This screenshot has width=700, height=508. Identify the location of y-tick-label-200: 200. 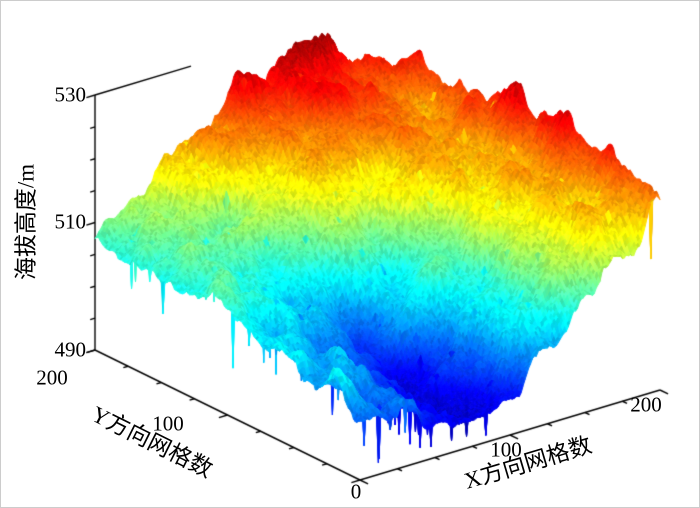
(52, 377).